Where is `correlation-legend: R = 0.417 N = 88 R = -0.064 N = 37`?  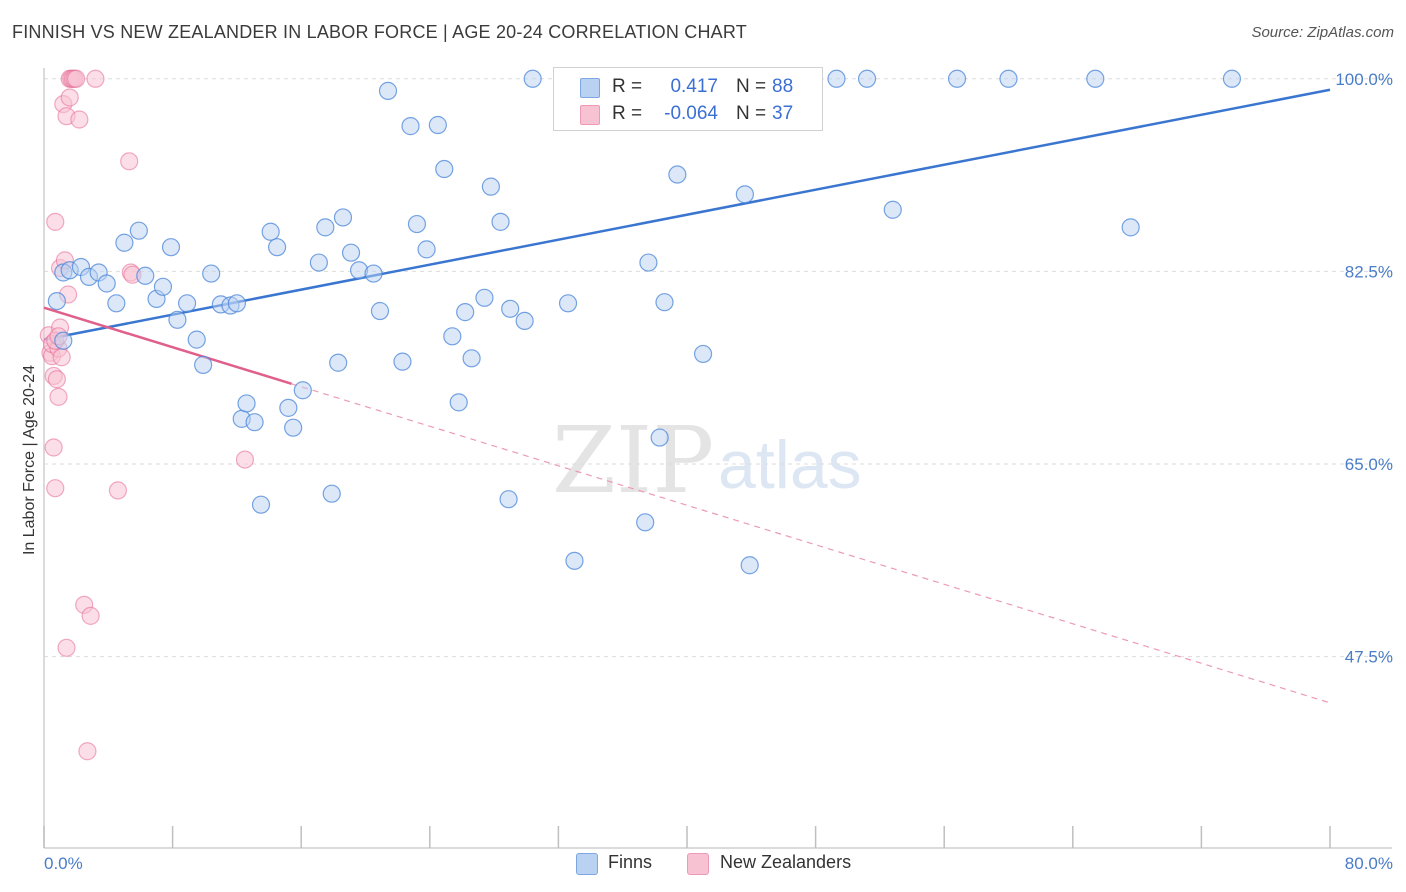 correlation-legend: R = 0.417 N = 88 R = -0.064 N = 37 is located at coordinates (688, 99).